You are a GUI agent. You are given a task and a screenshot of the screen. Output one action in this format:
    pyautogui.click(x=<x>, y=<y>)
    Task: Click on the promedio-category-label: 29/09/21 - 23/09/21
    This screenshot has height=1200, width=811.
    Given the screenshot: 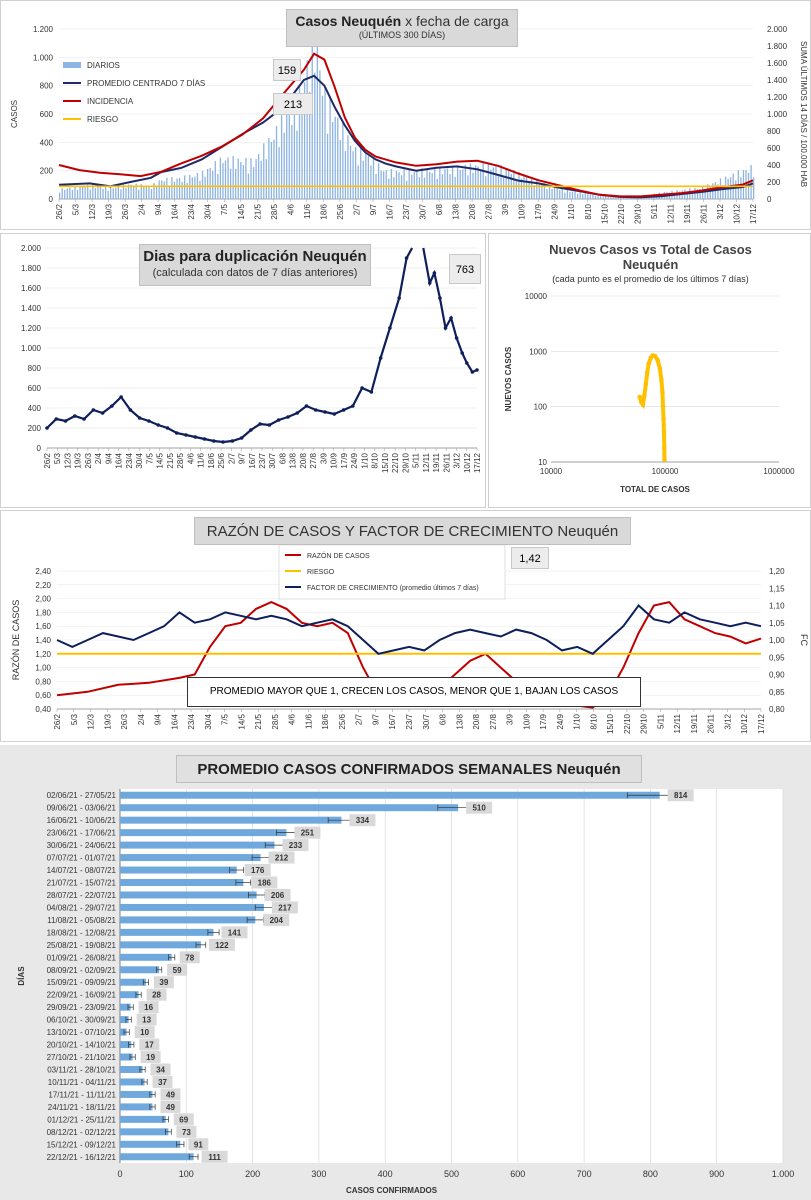 What is the action you would take?
    pyautogui.click(x=82, y=1007)
    